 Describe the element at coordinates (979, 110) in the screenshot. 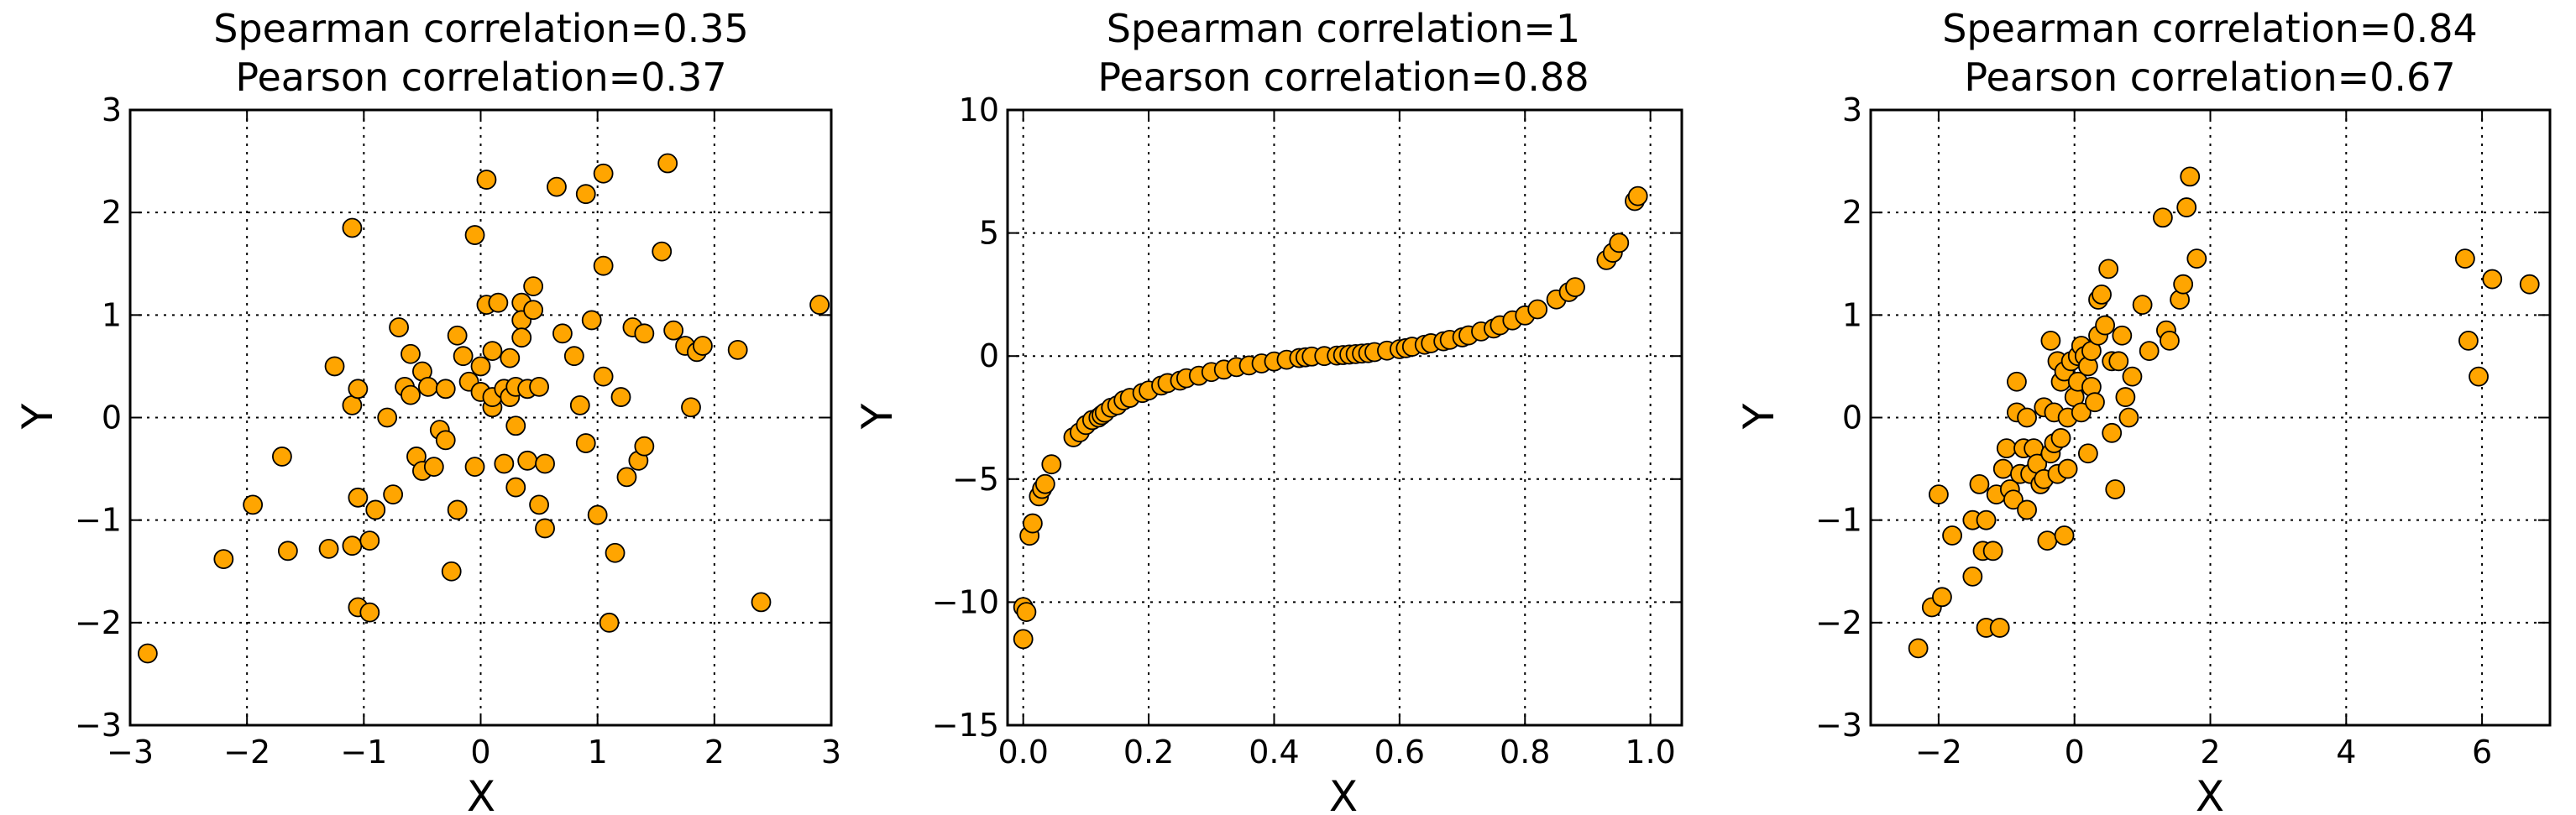

I see `y-tick-label: 10` at that location.